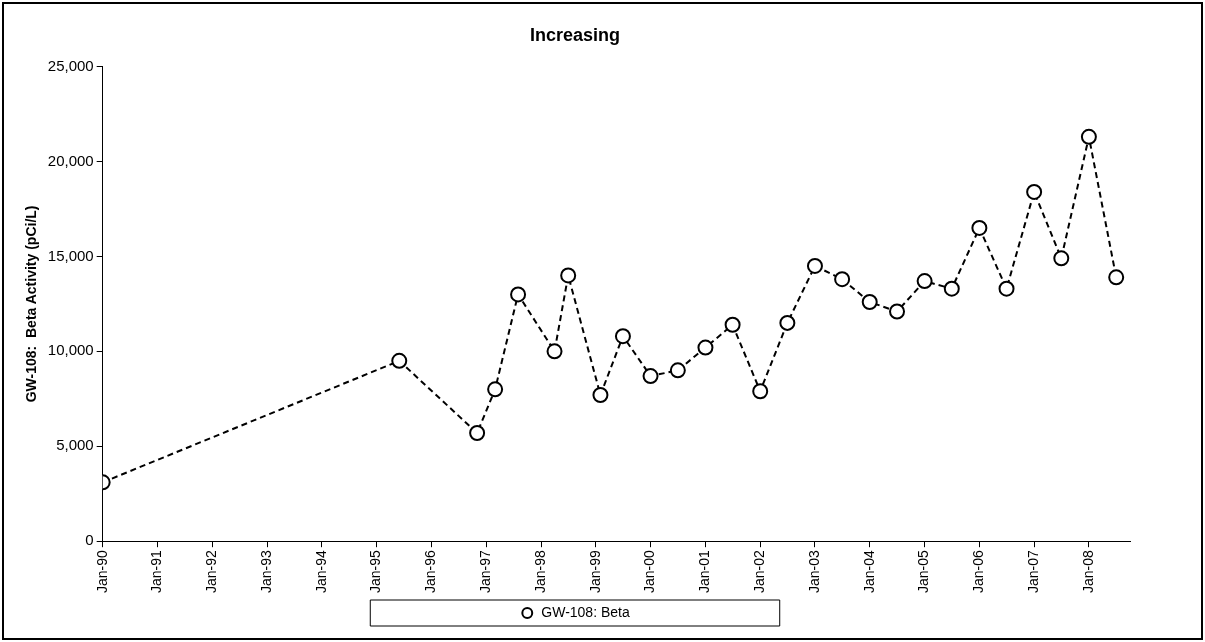 The width and height of the screenshot is (1205, 642). I want to click on x-tick-label: Jan-08, so click(1087, 571).